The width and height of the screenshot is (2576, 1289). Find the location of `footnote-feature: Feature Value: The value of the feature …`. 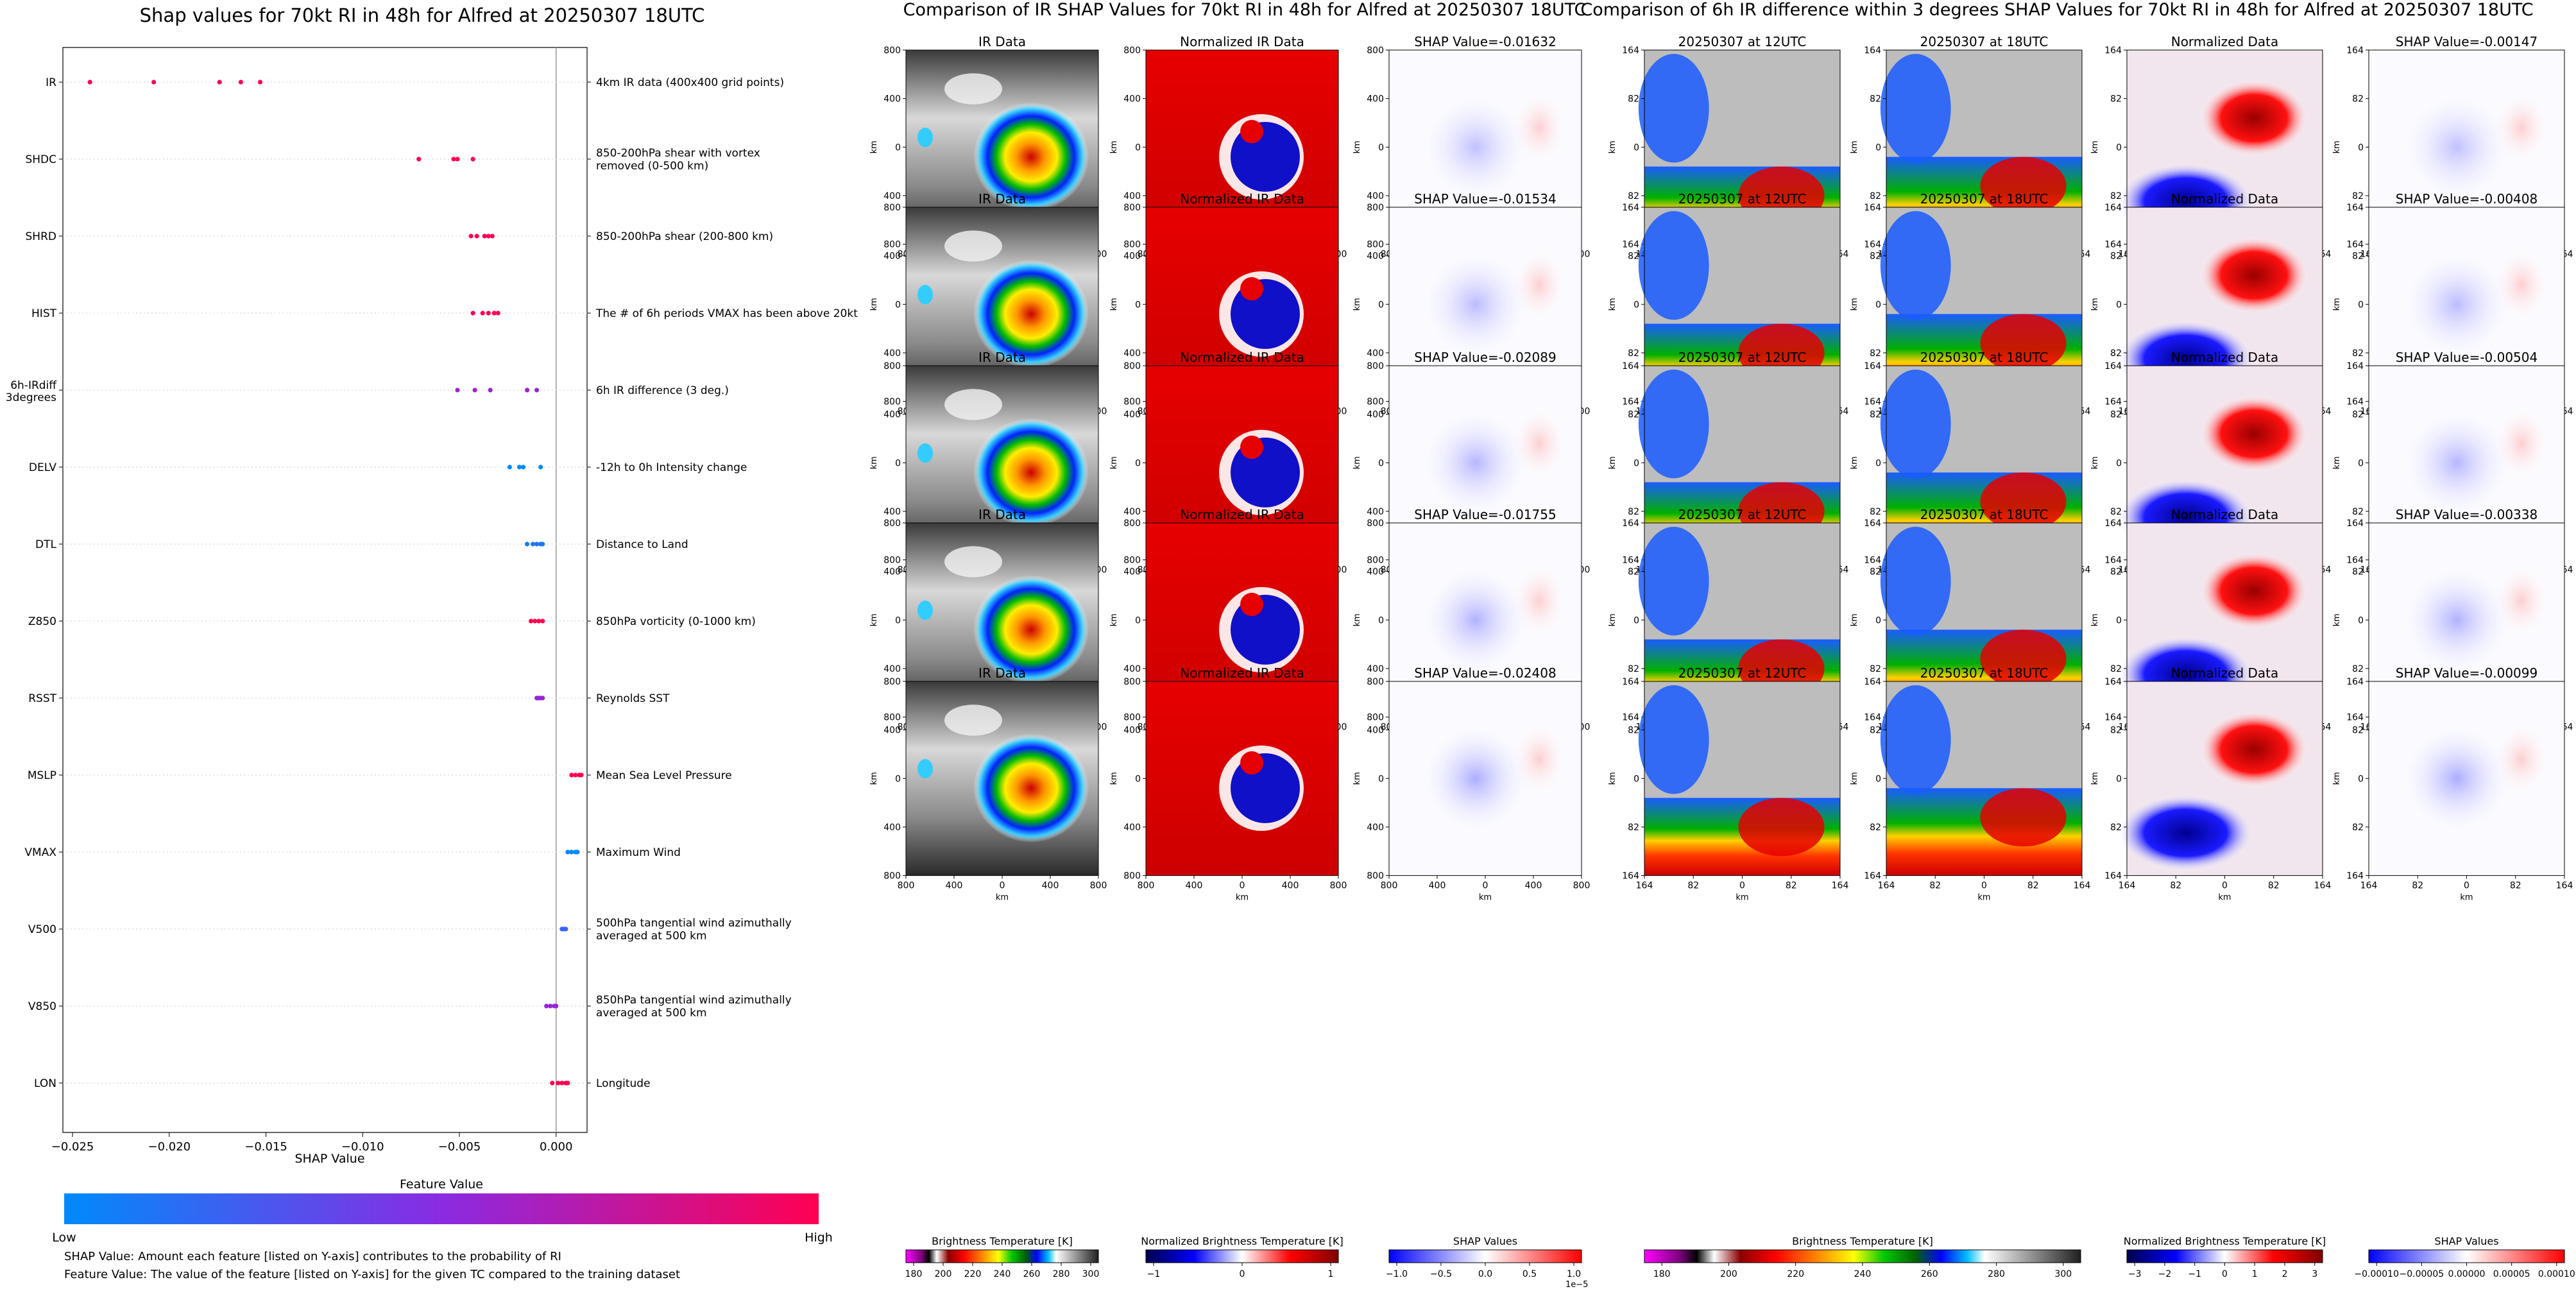

footnote-feature: Feature Value: The value of the feature … is located at coordinates (372, 1274).